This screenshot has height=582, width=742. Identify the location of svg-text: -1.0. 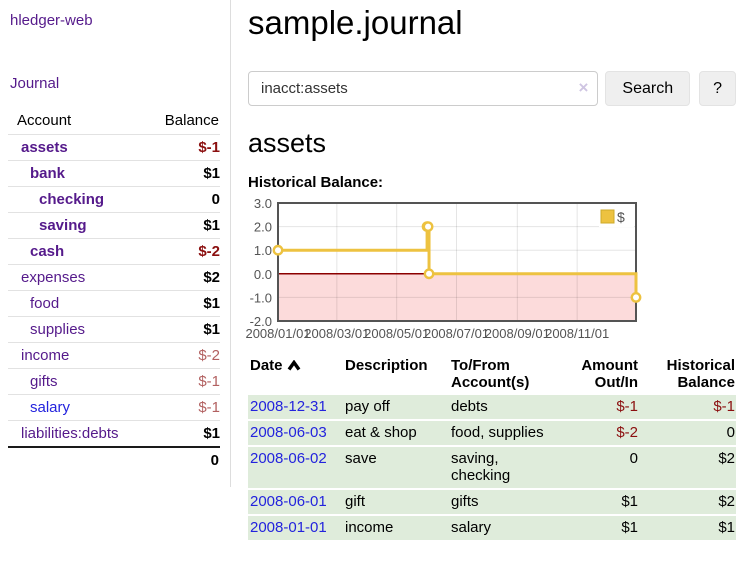
(261, 297).